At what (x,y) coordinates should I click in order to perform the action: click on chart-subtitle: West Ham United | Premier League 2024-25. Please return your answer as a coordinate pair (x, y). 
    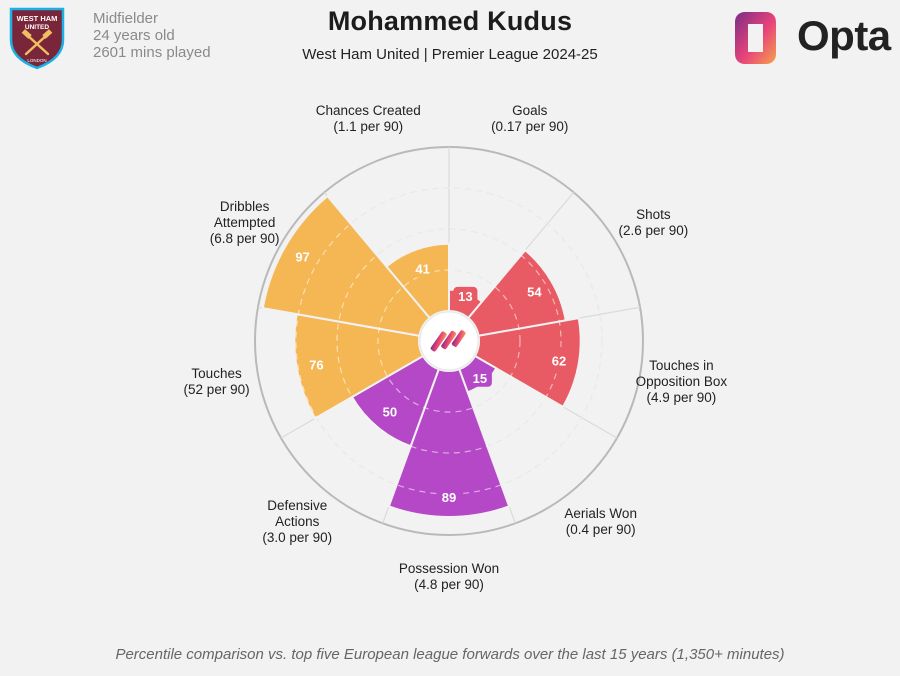
    Looking at the image, I should click on (450, 54).